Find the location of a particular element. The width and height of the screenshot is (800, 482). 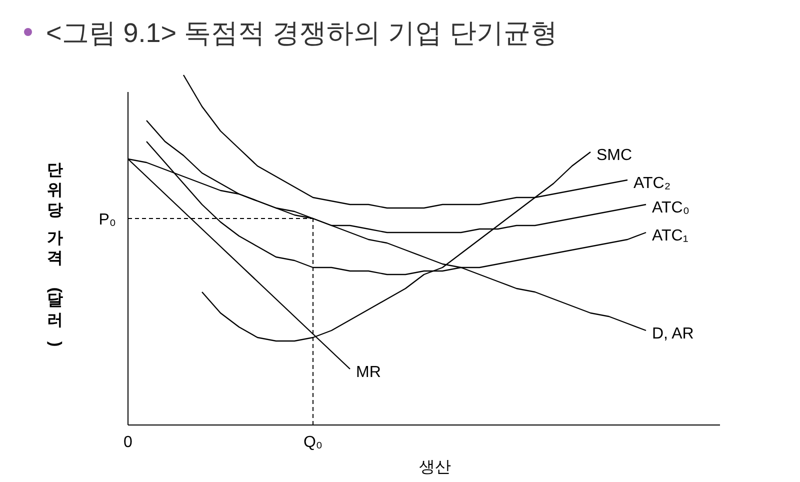

series-label: ATC₁ is located at coordinates (670, 236).